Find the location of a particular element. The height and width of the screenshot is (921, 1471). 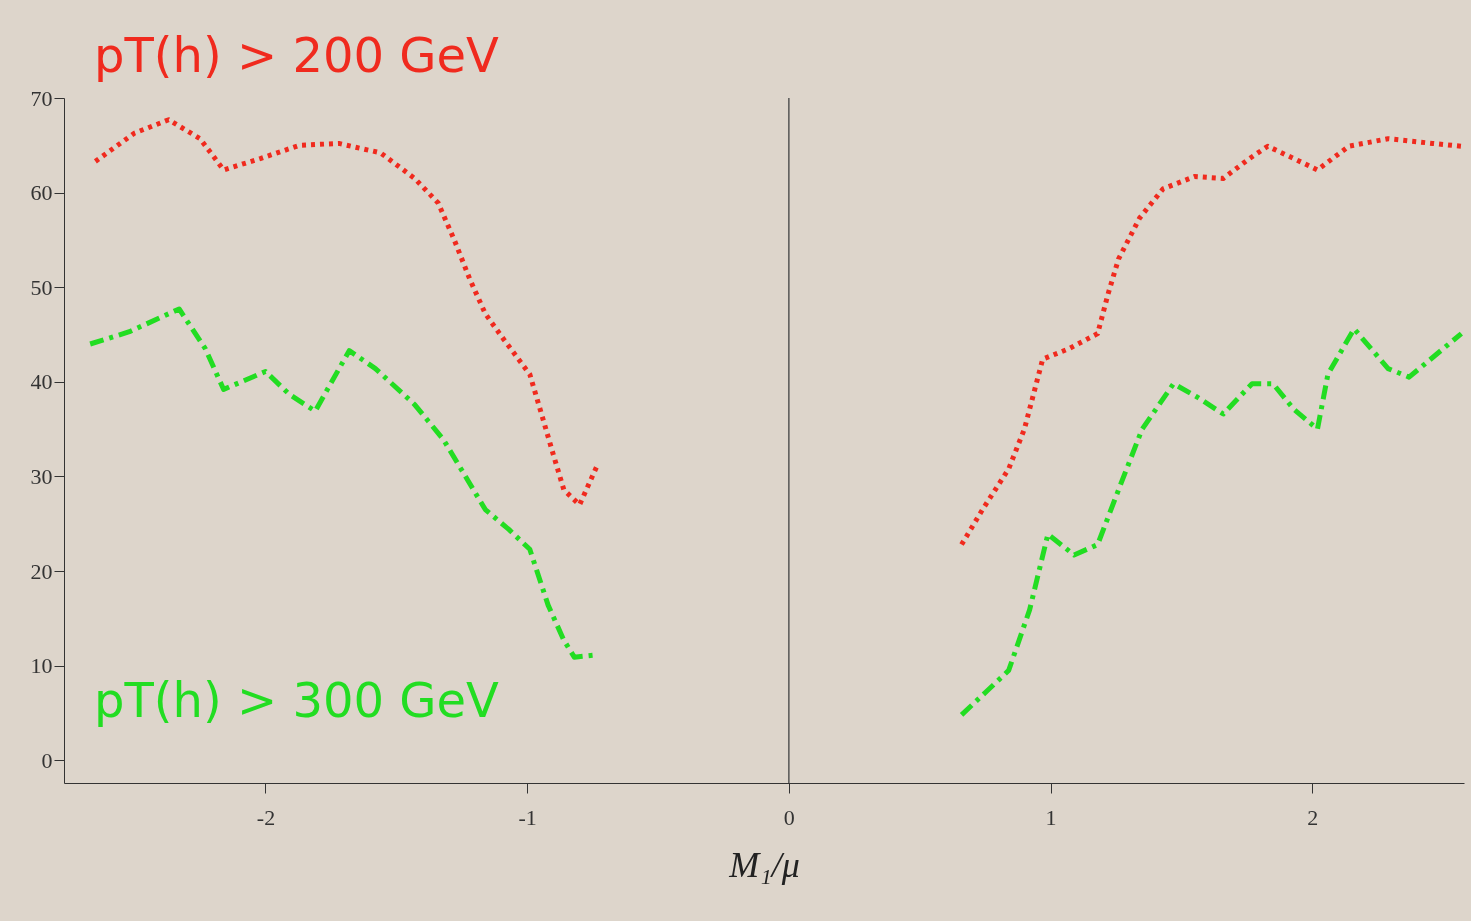

x-tick-label: 1 is located at coordinates (1051, 817).